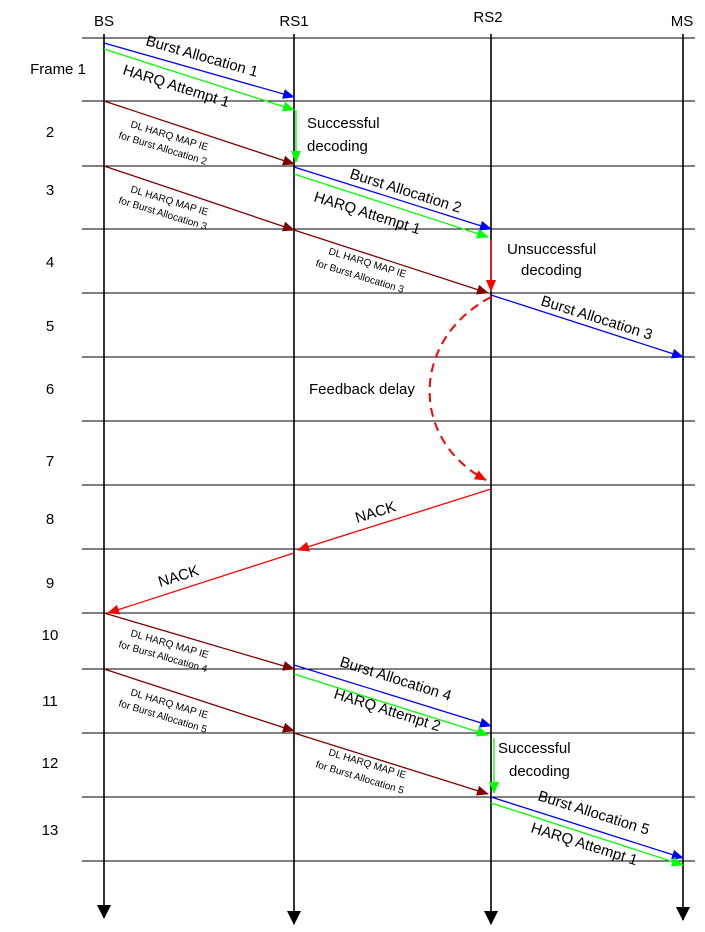  What do you see at coordinates (199, 198) in the screenshot?
I see `arrow-map-ie-burst-3a` at bounding box center [199, 198].